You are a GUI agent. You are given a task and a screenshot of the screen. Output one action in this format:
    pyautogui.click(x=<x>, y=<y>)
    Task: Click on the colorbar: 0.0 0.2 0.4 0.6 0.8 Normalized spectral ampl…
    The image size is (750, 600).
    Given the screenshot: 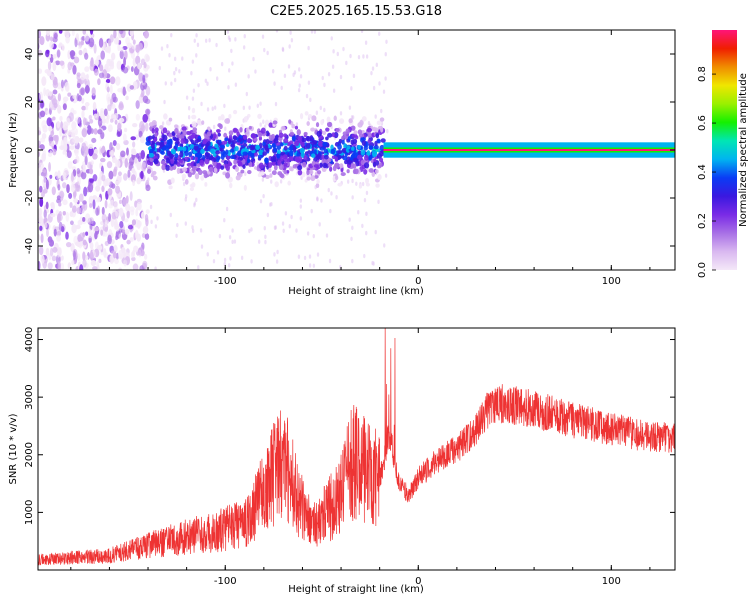 What is the action you would take?
    pyautogui.click(x=723, y=154)
    